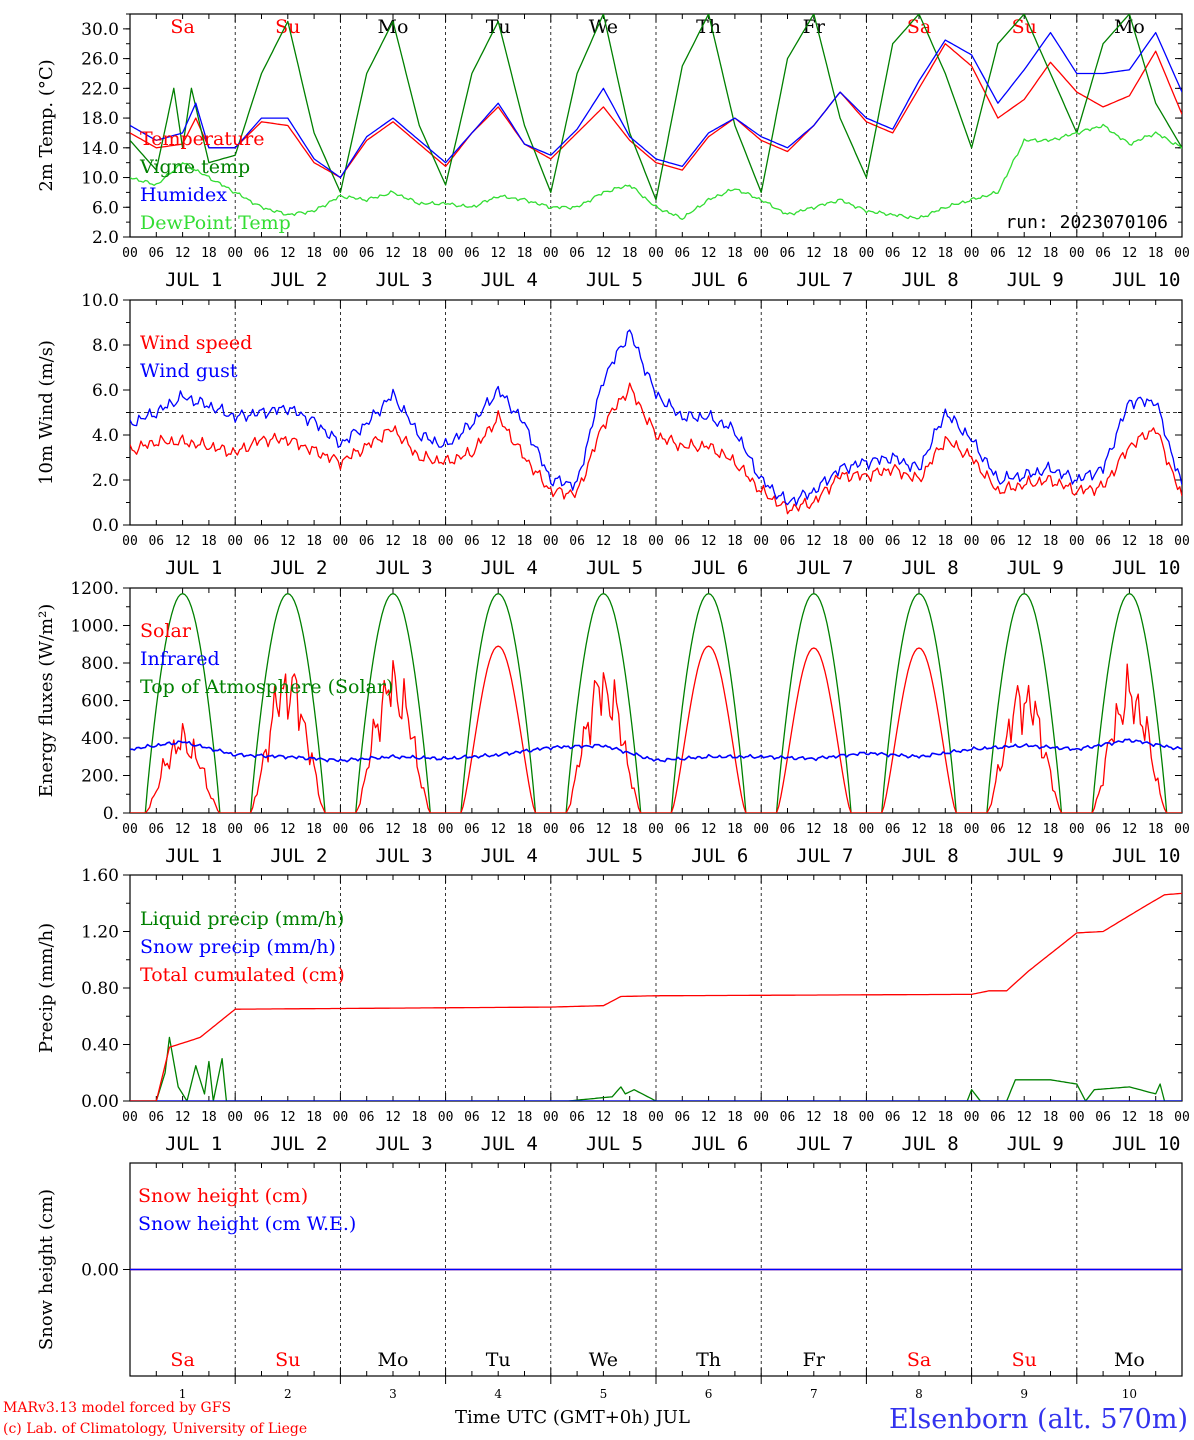  Describe the element at coordinates (572, 1417) in the screenshot. I see `x-axis-label: Time UTC (GMT+0h) JUL` at that location.